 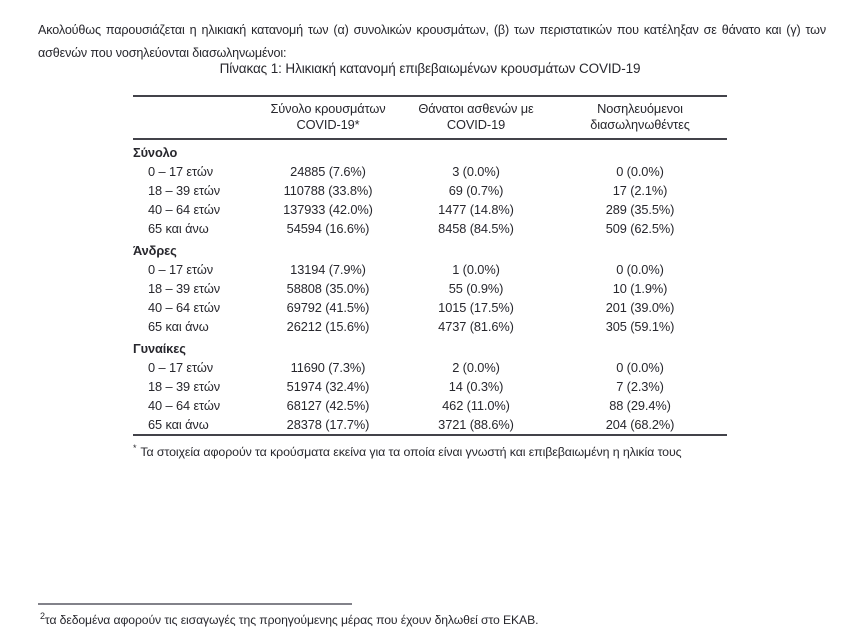 I want to click on cell-deaths: 4737 (81.6%), so click(x=476, y=326).